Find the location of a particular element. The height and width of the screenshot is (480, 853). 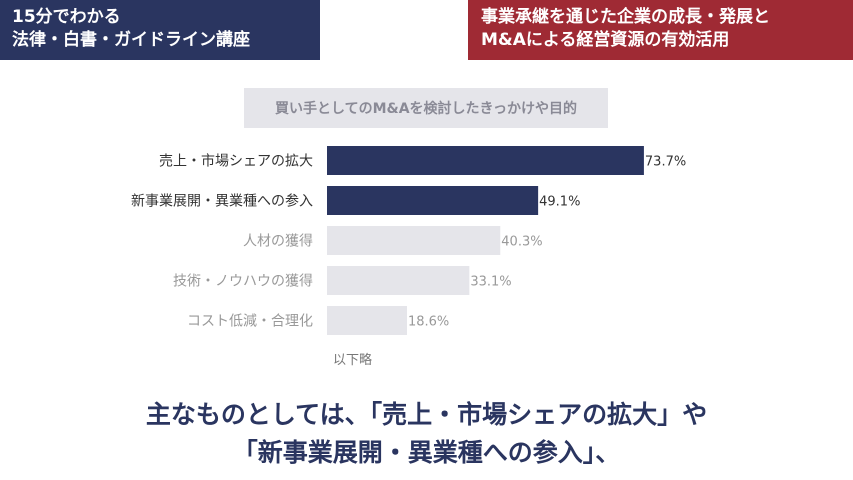

value-label-5: 18.6% is located at coordinates (428, 322).